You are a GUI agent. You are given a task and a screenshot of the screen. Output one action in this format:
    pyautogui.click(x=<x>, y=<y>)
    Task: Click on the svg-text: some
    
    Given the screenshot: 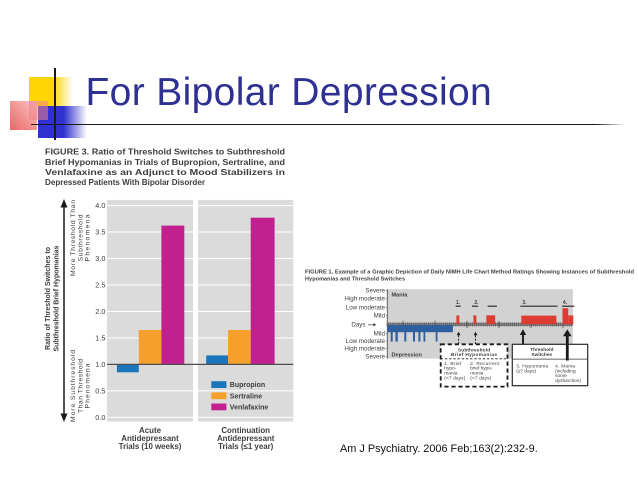 What is the action you would take?
    pyautogui.click(x=561, y=376)
    